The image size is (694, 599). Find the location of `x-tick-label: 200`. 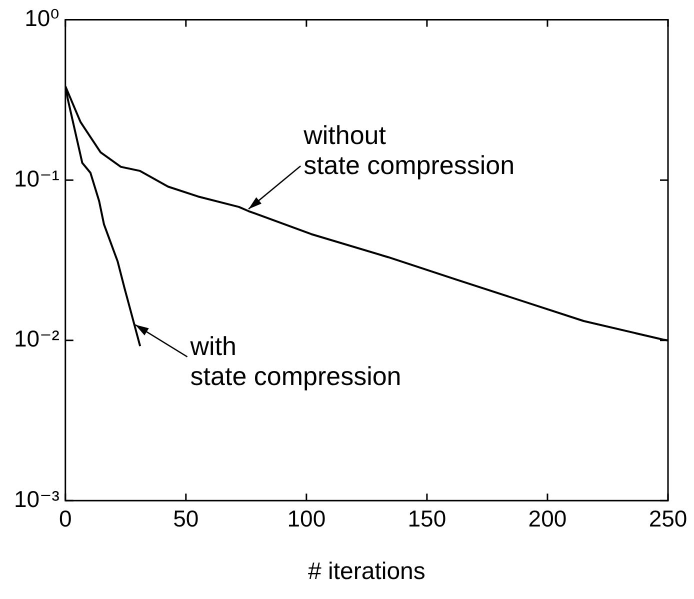

x-tick-label: 200 is located at coordinates (547, 519).